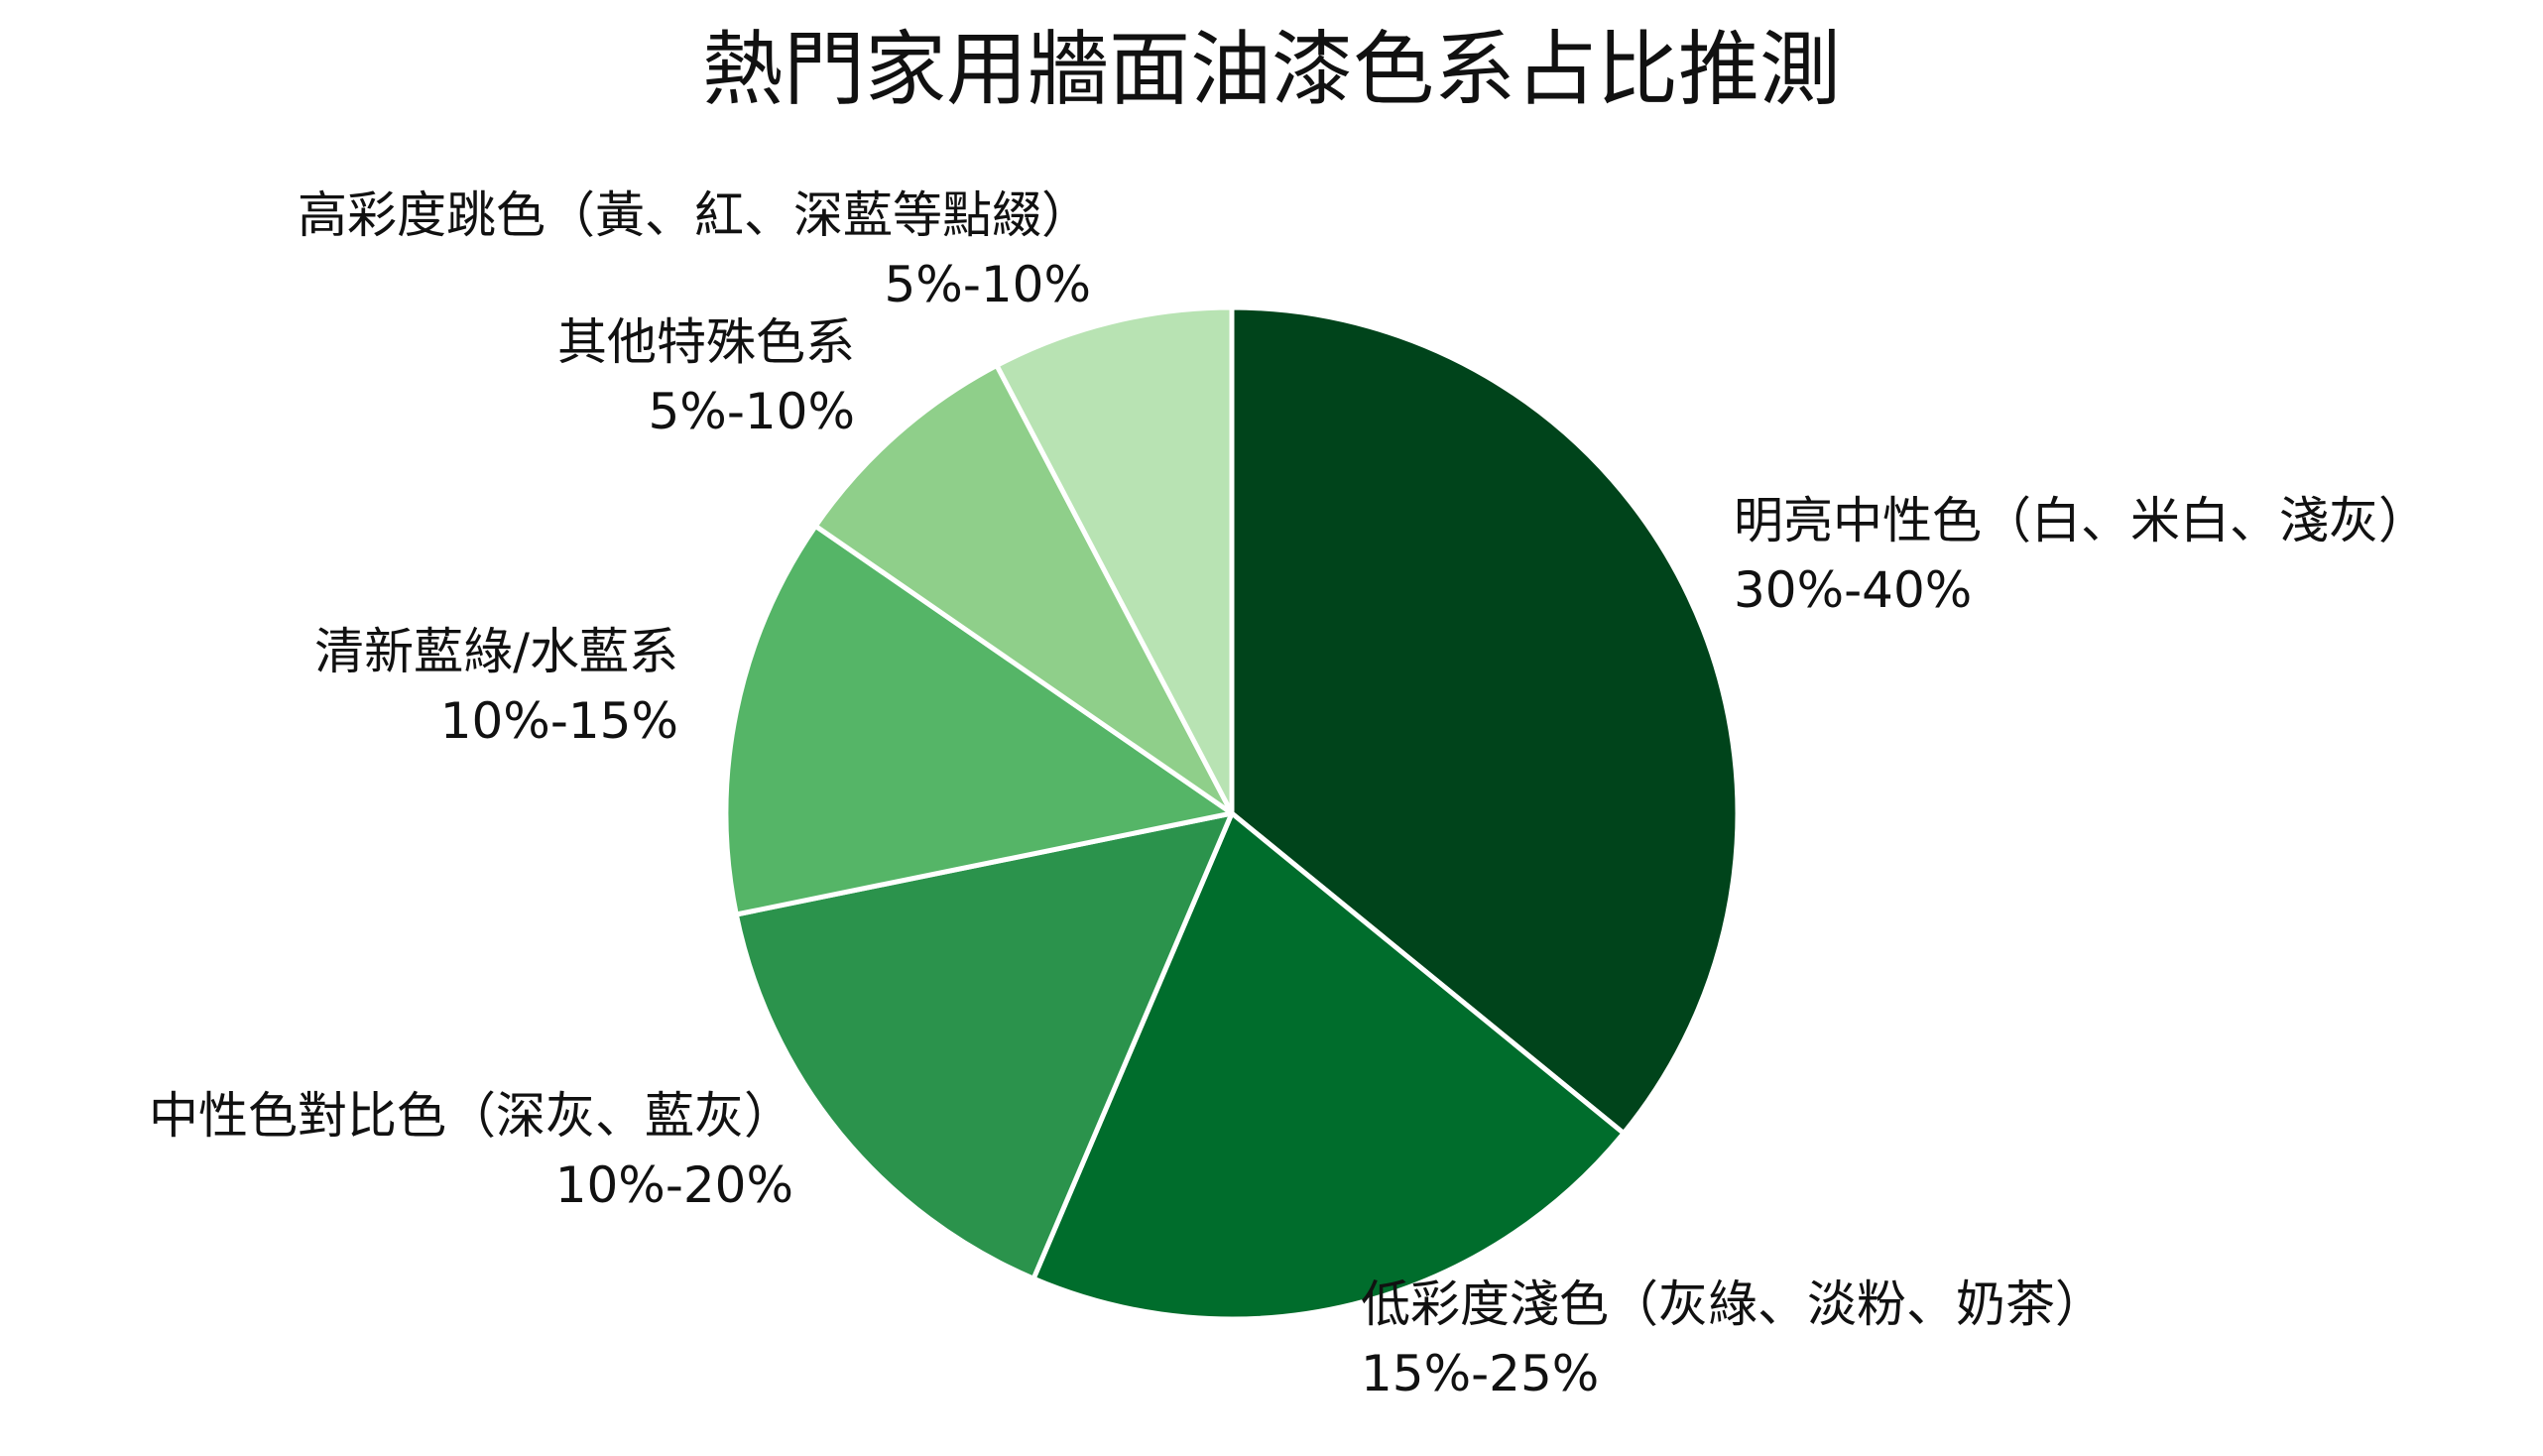 This screenshot has width=2543, height=1456. What do you see at coordinates (496, 651) in the screenshot?
I see `slice-label: 清新藍綠/水藍系` at bounding box center [496, 651].